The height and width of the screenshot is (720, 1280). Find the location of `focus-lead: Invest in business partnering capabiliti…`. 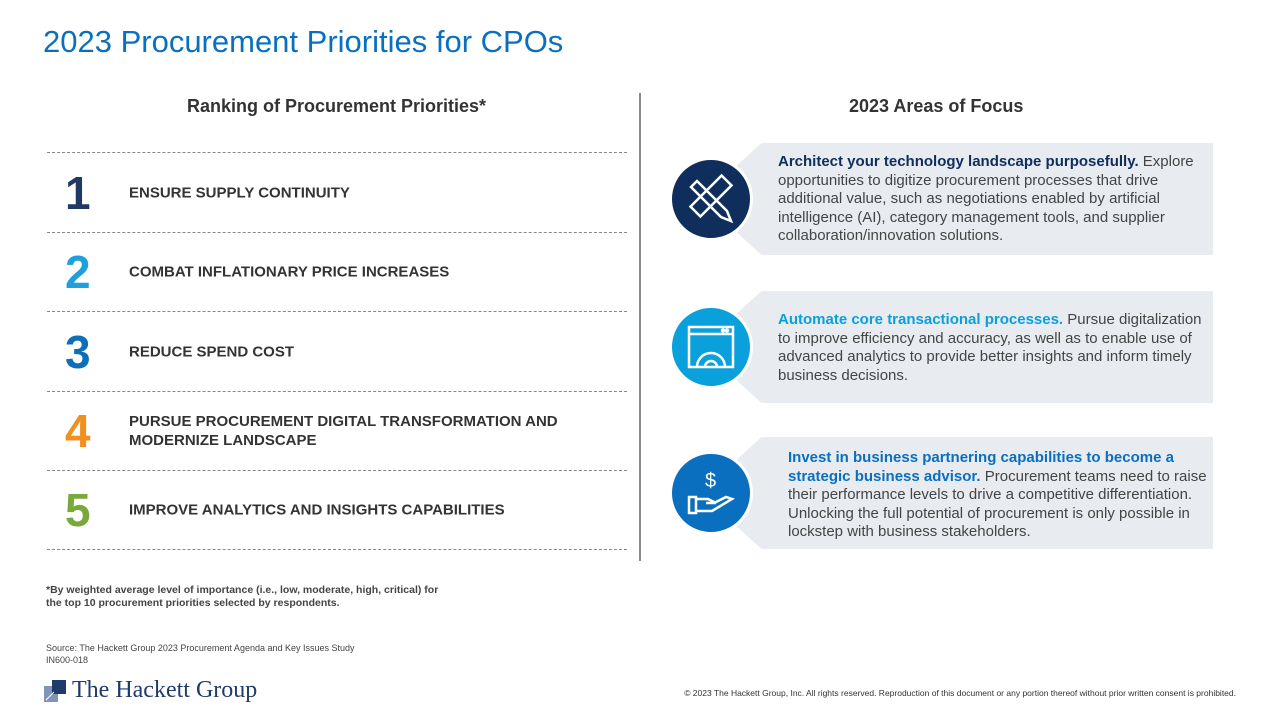

focus-lead: Invest in business partnering capabiliti… is located at coordinates (981, 467).